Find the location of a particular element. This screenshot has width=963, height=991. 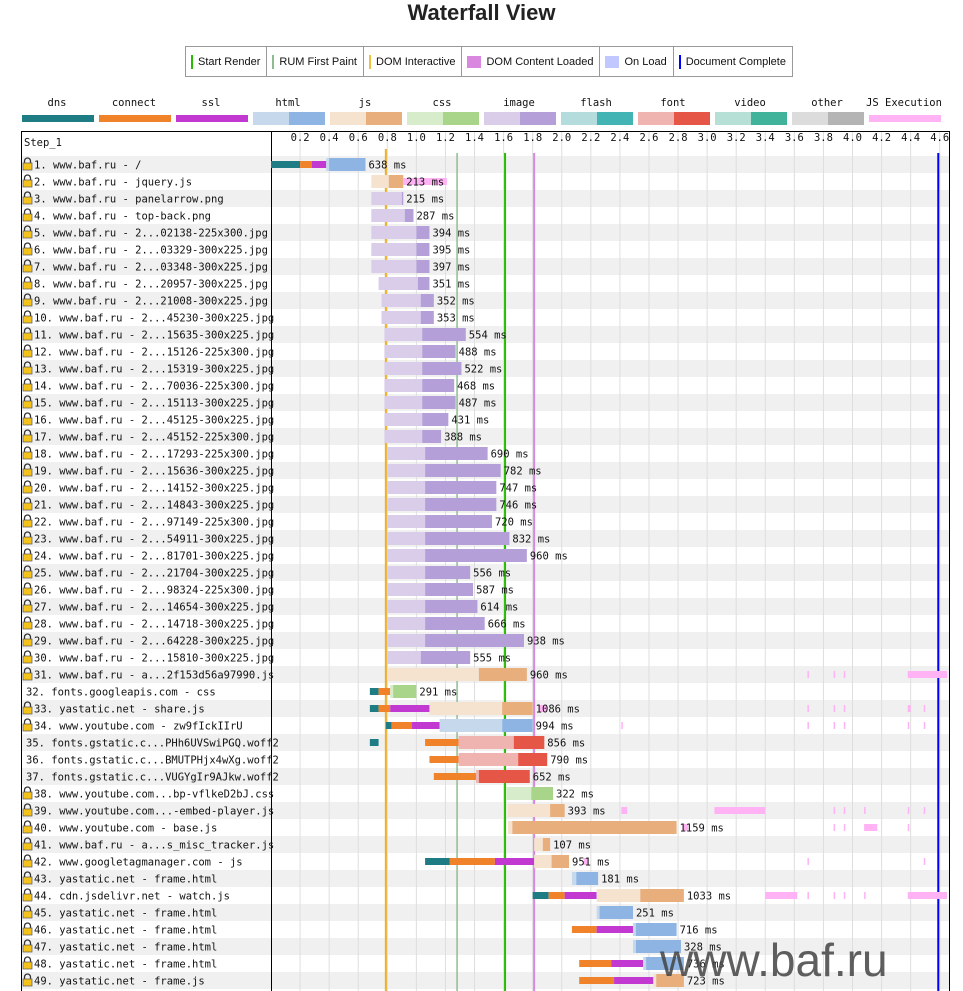

legend-rum-first-paint: RUM First Paint is located at coordinates (315, 61).